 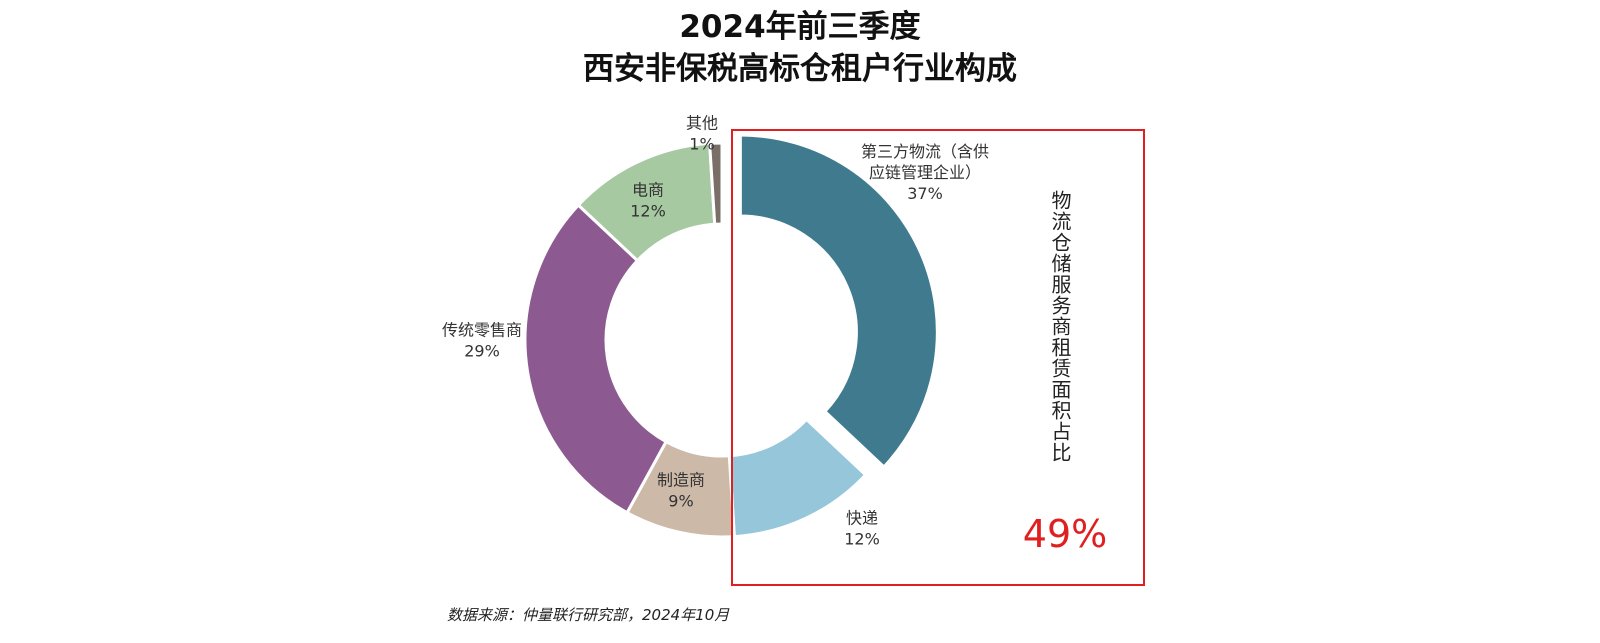 I want to click on slice-label-5: 电商 12%, so click(x=648, y=201).